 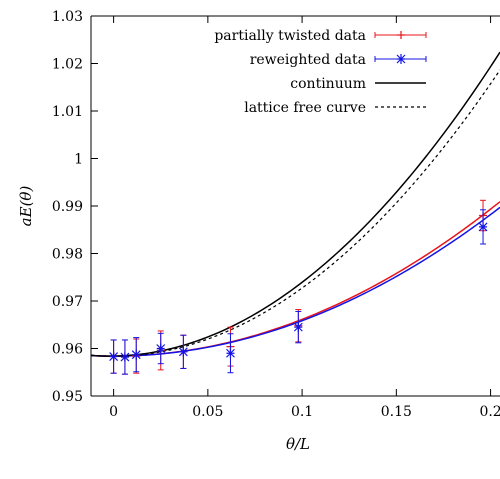 What do you see at coordinates (67, 302) in the screenshot?
I see `y-tick-label: 0.97` at bounding box center [67, 302].